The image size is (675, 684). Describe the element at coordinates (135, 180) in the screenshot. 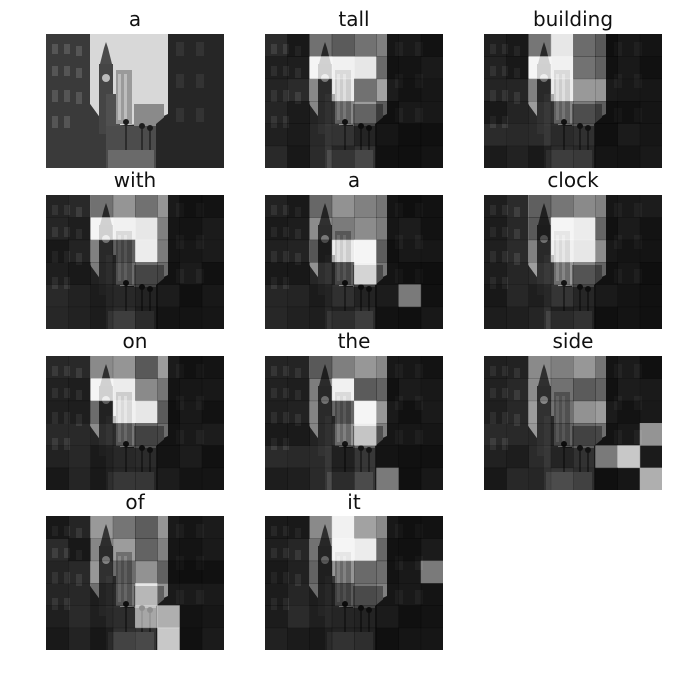

I see `panel-title: with` at that location.